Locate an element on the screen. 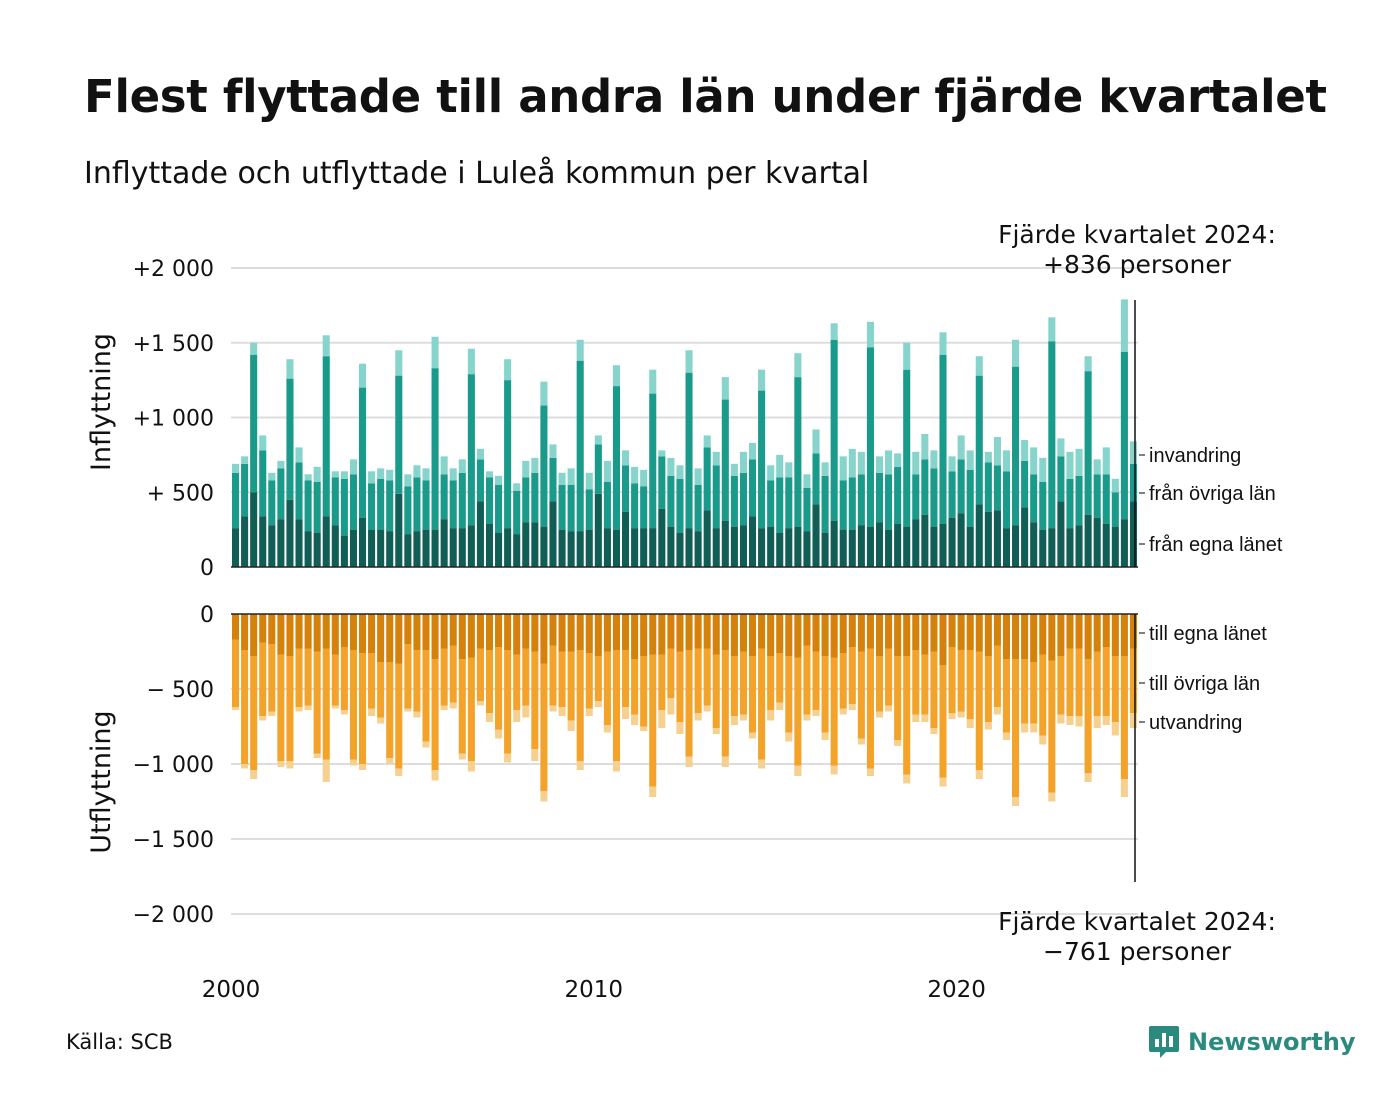 The width and height of the screenshot is (1400, 1120). annotation-inflow-line2: +836 personer is located at coordinates (1137, 264).